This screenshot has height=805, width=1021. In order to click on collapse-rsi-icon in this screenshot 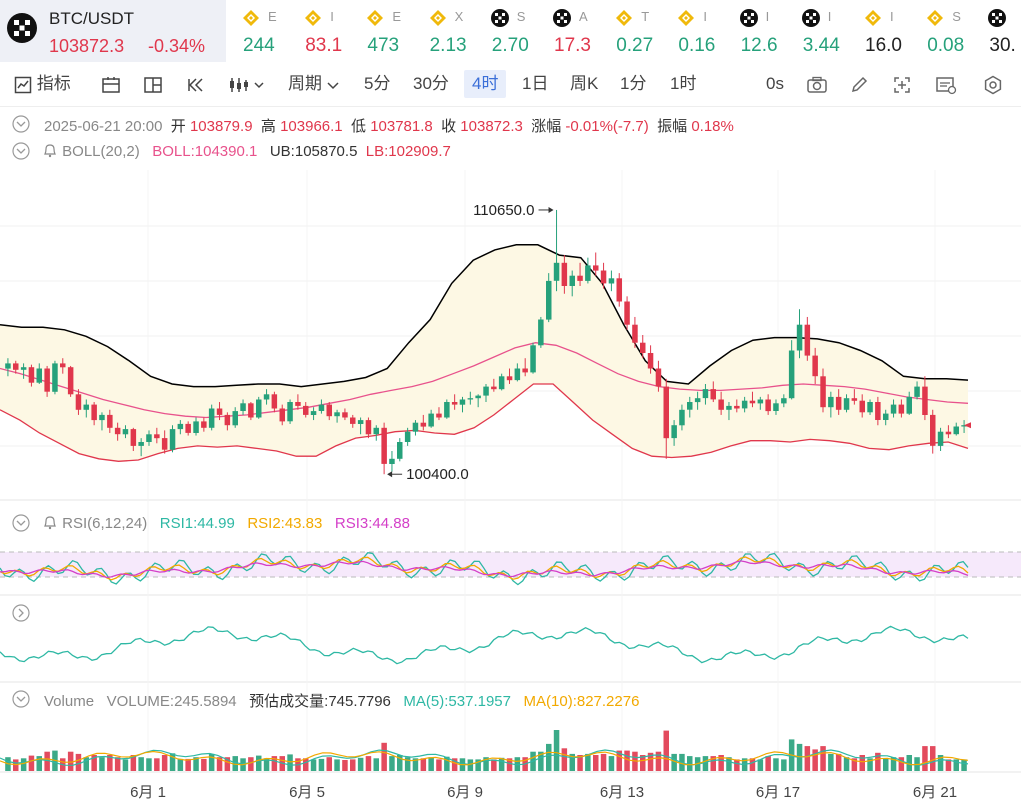, I will do `click(21, 523)`.